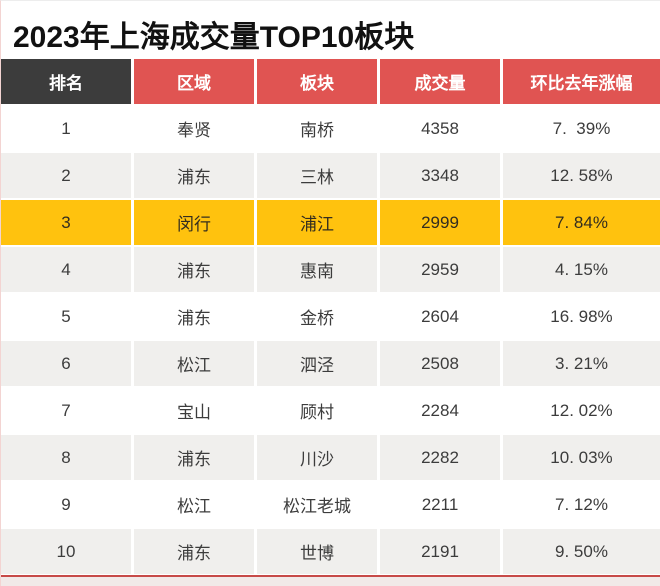 This screenshot has height=586, width=660. Describe the element at coordinates (194, 128) in the screenshot. I see `region-cell: 奉贤` at that location.